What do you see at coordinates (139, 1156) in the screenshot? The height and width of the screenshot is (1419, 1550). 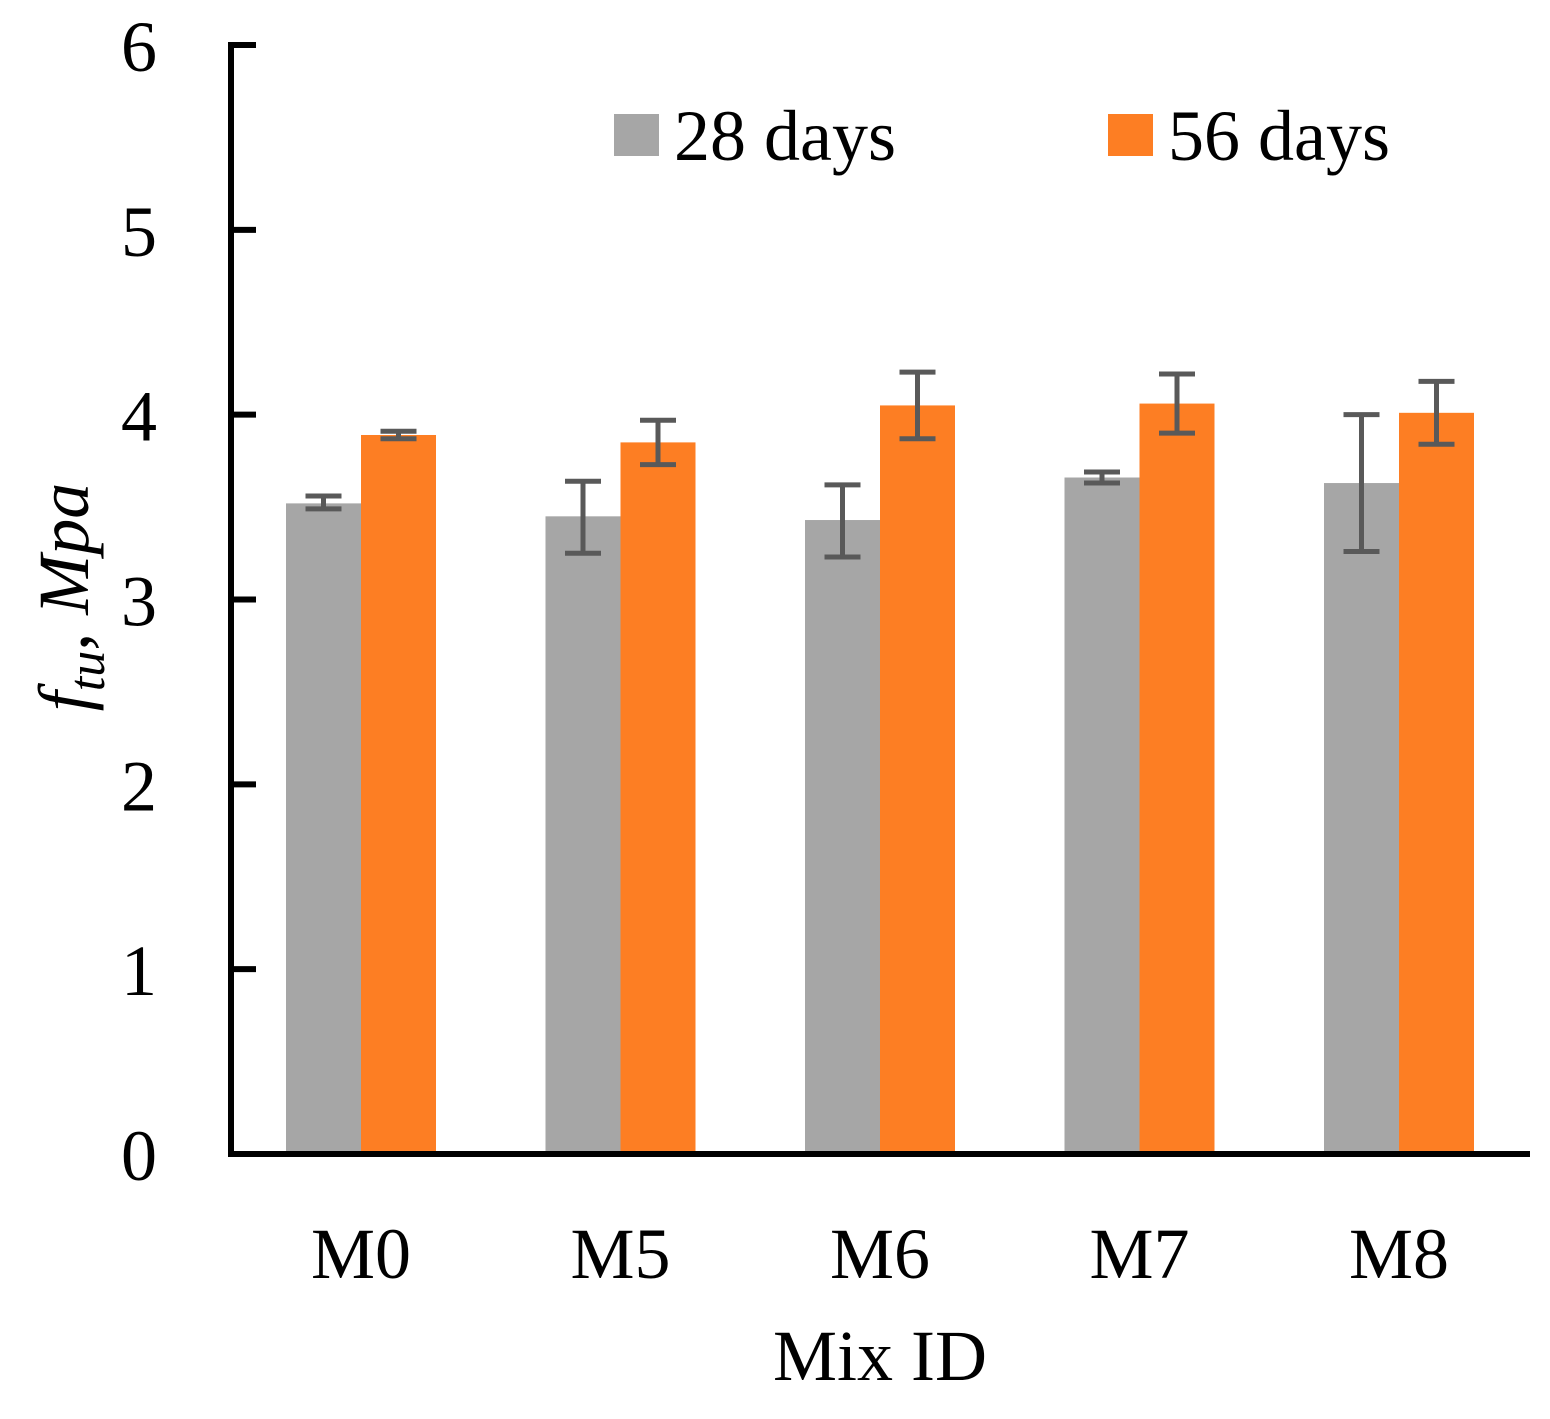 I see `y-tick-label-0: 0` at bounding box center [139, 1156].